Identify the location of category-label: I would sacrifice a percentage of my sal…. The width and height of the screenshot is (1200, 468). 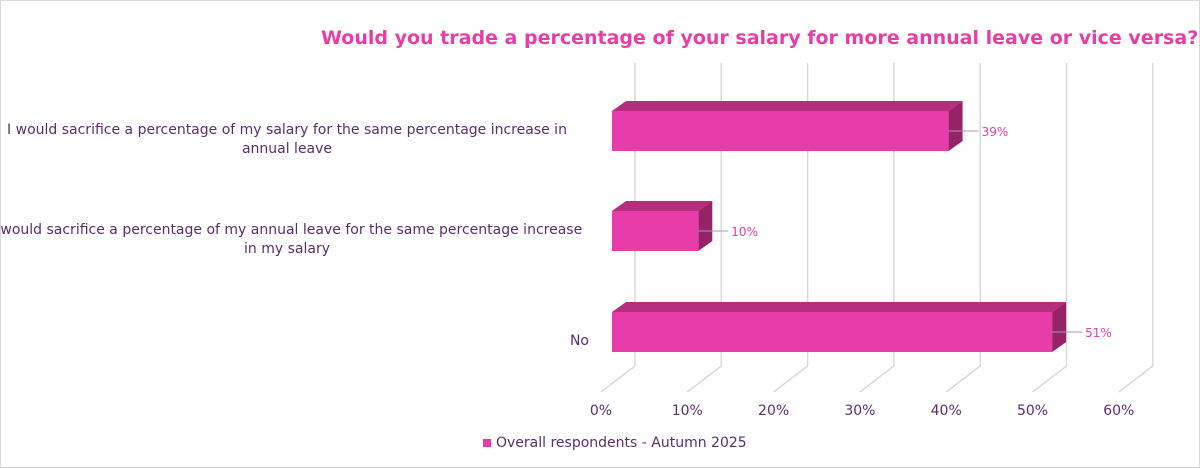
(287, 139).